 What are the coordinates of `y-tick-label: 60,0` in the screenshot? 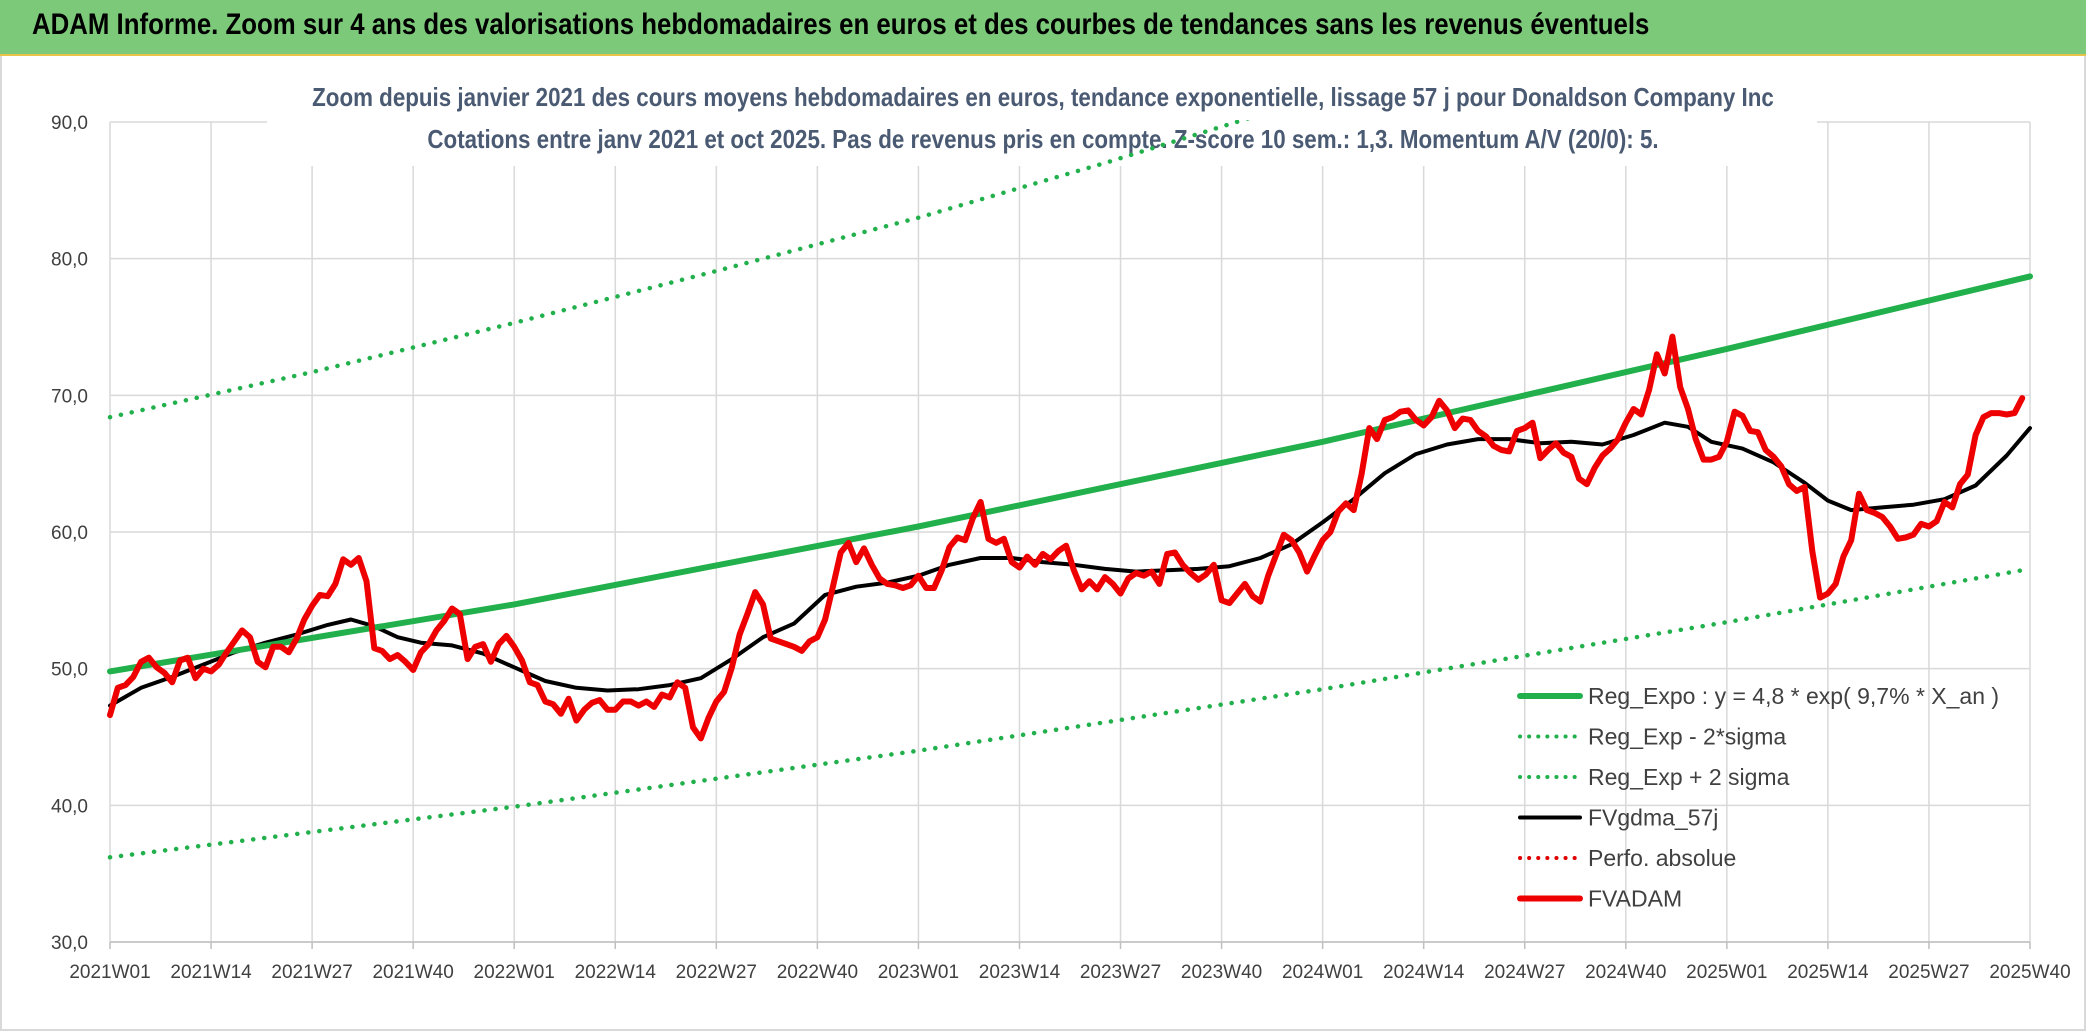 It's located at (69, 533).